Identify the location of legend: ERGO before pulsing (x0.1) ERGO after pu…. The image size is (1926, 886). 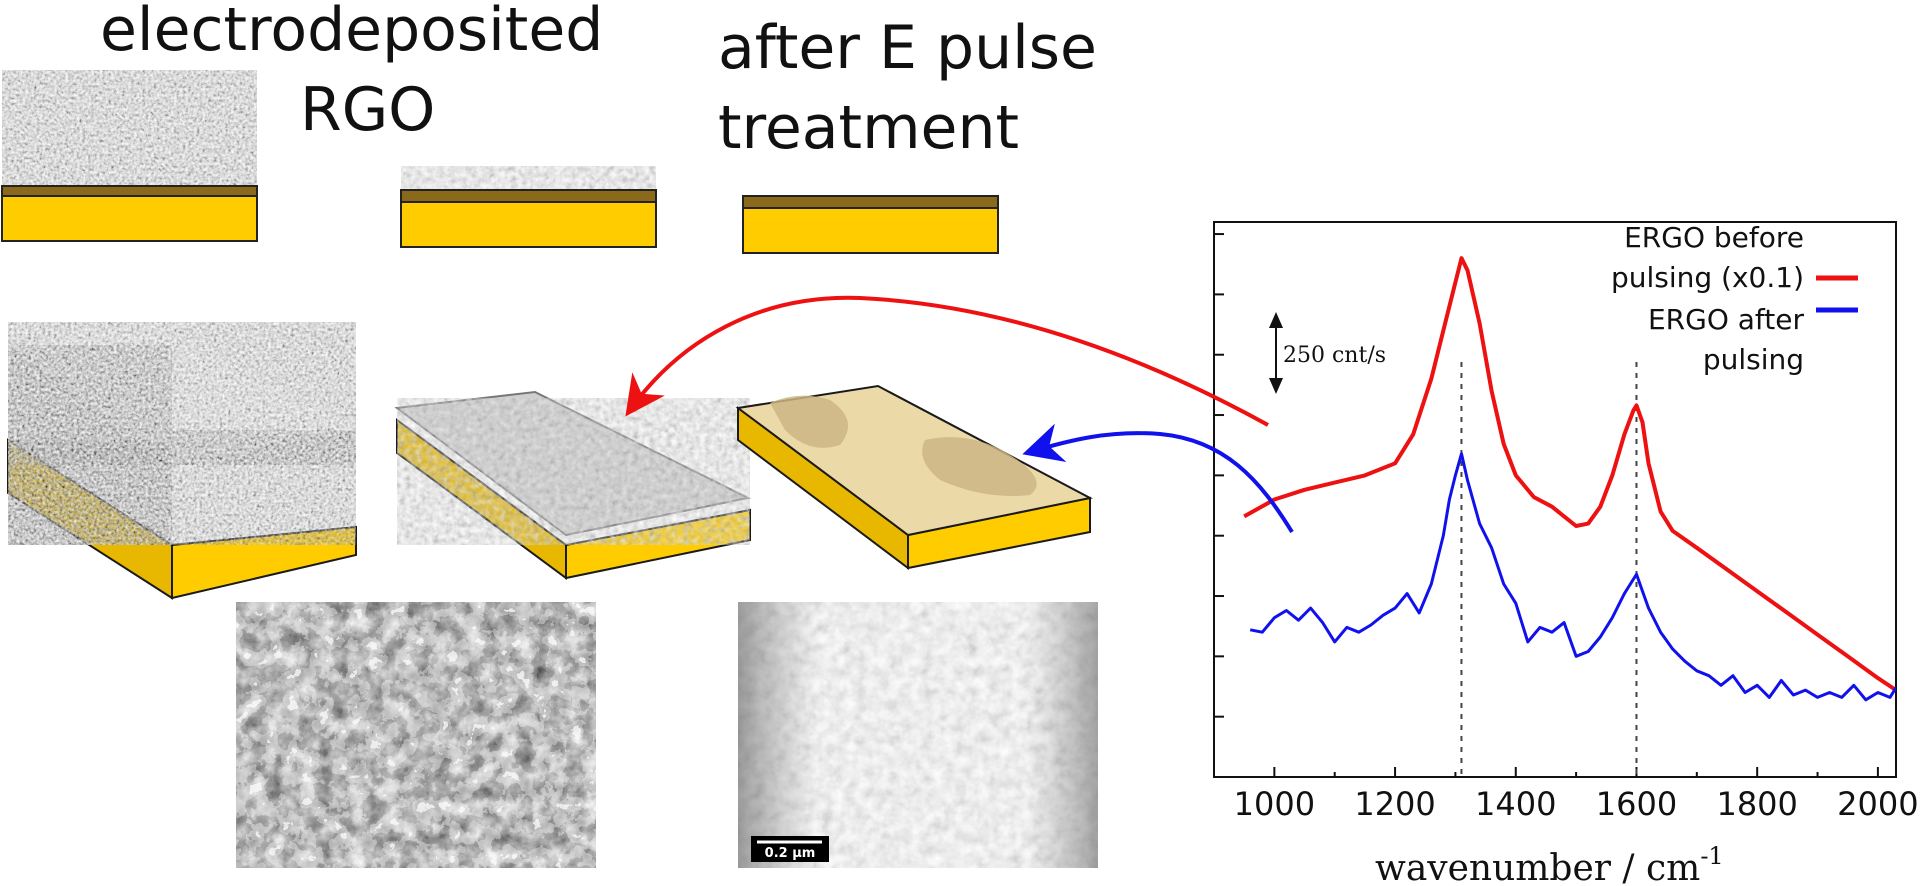
(1734, 298).